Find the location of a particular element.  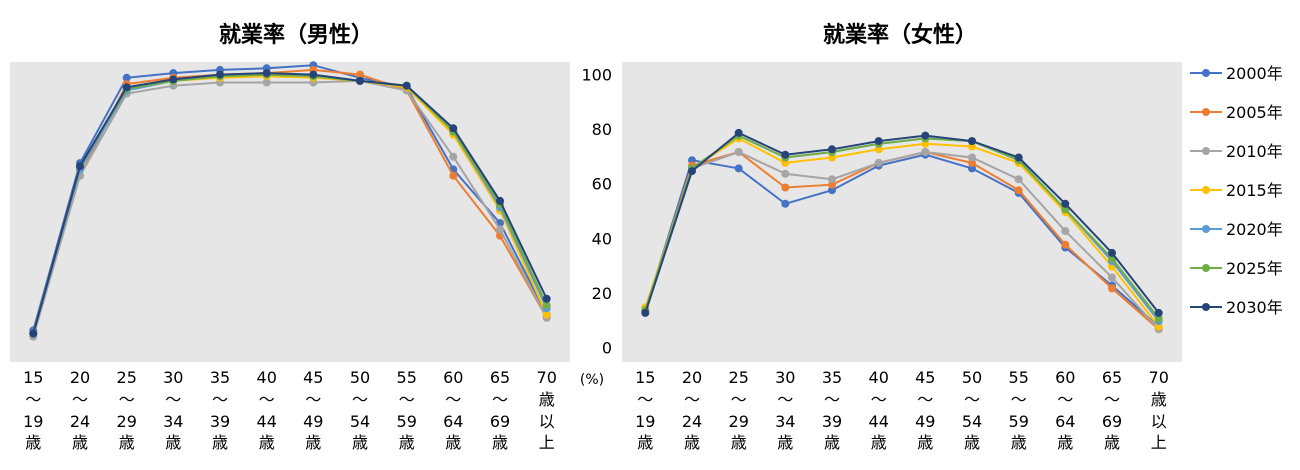

x-tick-label-male-7-0: 50 is located at coordinates (360, 377).